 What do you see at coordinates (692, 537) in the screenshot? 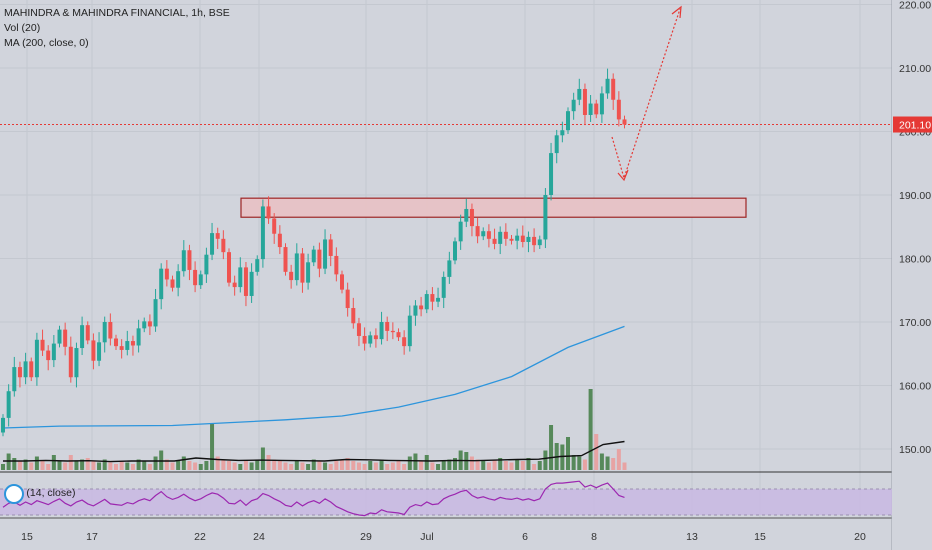
I see `x-tick-label: 13` at bounding box center [692, 537].